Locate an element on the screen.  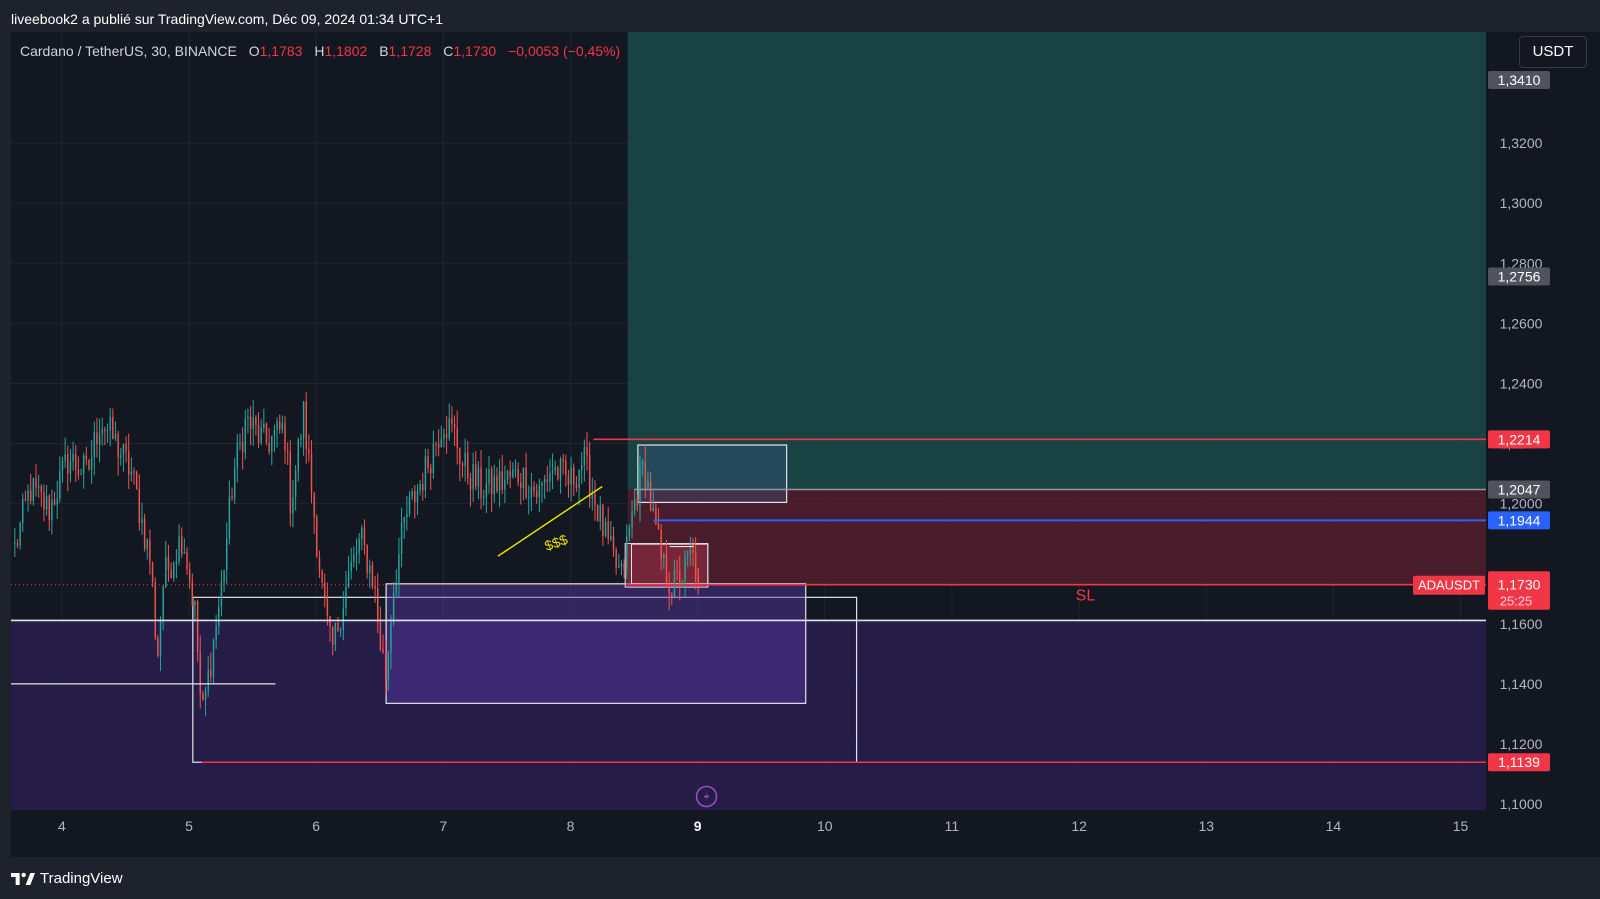
x-tick-label: 14 is located at coordinates (1334, 826).